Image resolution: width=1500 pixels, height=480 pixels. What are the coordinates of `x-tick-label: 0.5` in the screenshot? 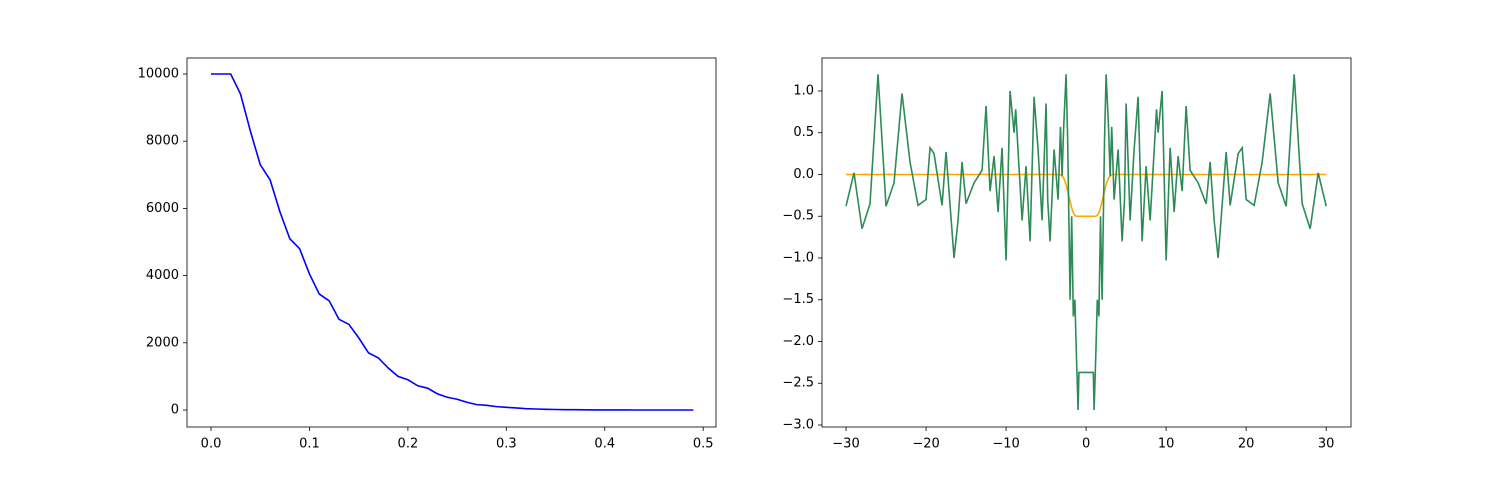 It's located at (703, 444).